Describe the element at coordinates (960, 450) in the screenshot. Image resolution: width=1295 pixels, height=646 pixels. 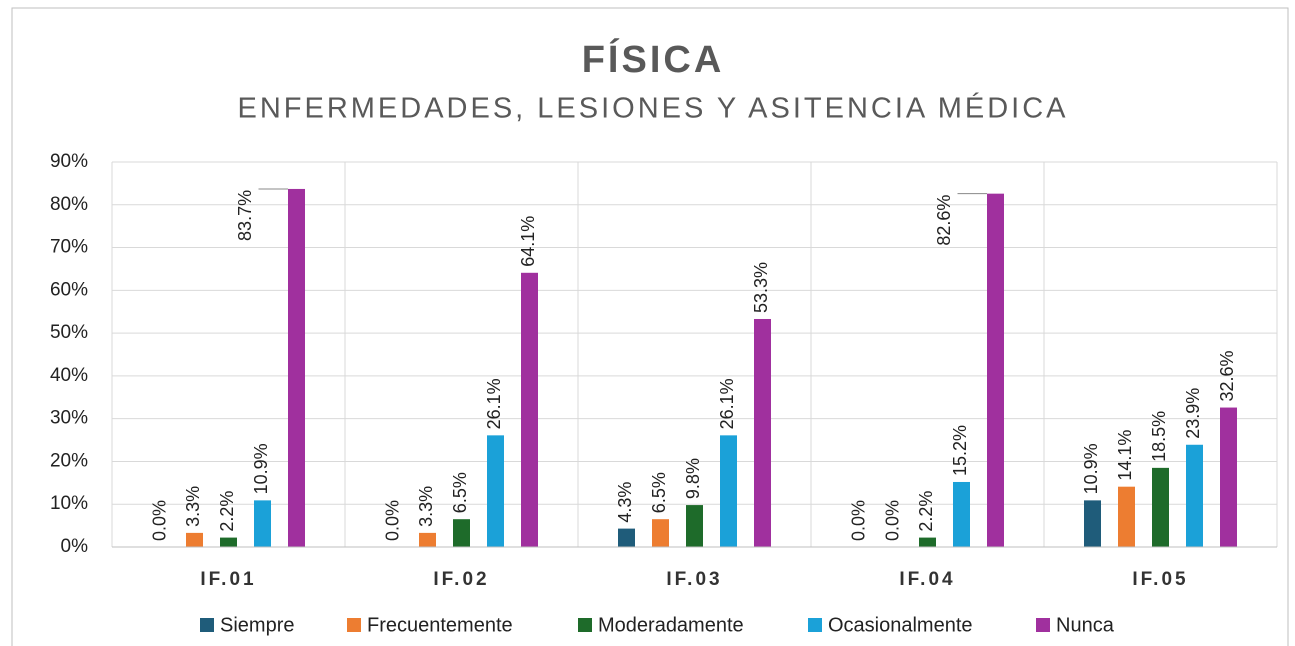
I see `value-label: 15.2%` at that location.